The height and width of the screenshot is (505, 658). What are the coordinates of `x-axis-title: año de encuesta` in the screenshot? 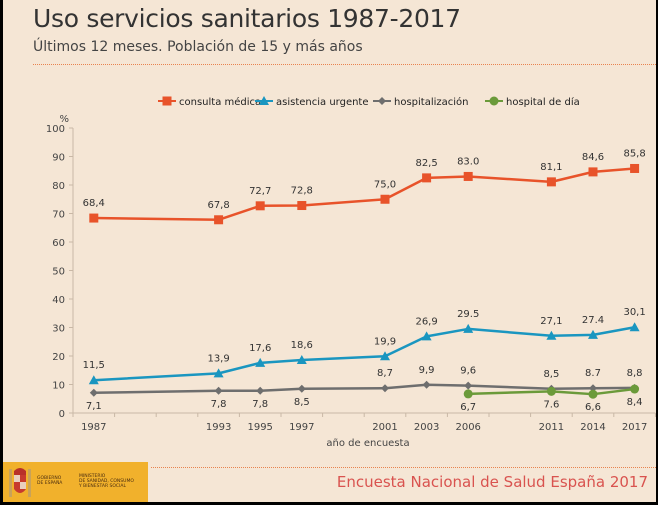 It's located at (367, 443).